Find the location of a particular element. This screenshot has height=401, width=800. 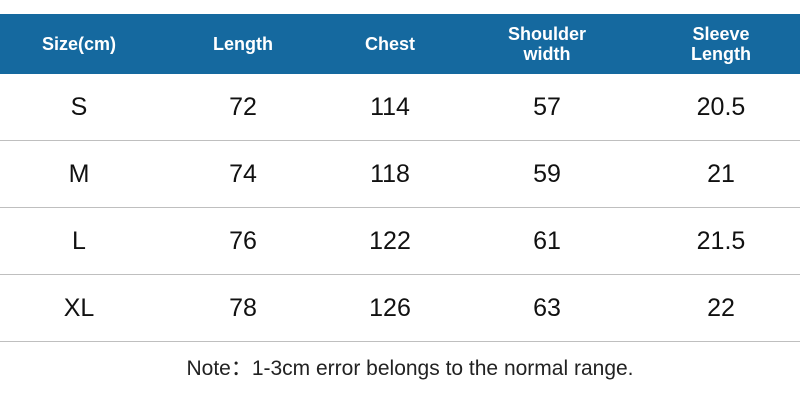

table-cell: 122 is located at coordinates (390, 240).